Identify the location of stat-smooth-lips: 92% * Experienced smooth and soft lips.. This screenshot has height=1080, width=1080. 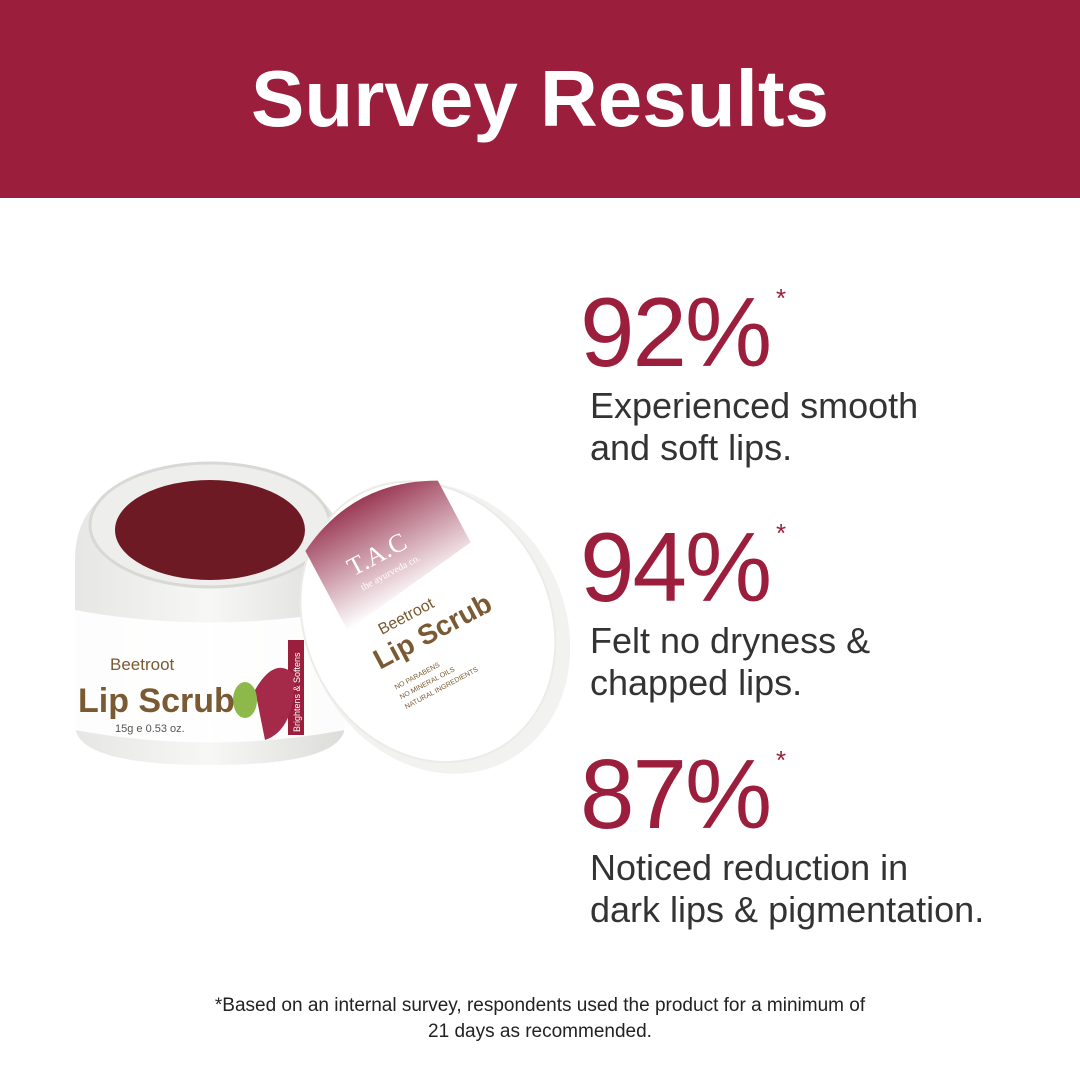
(749, 376).